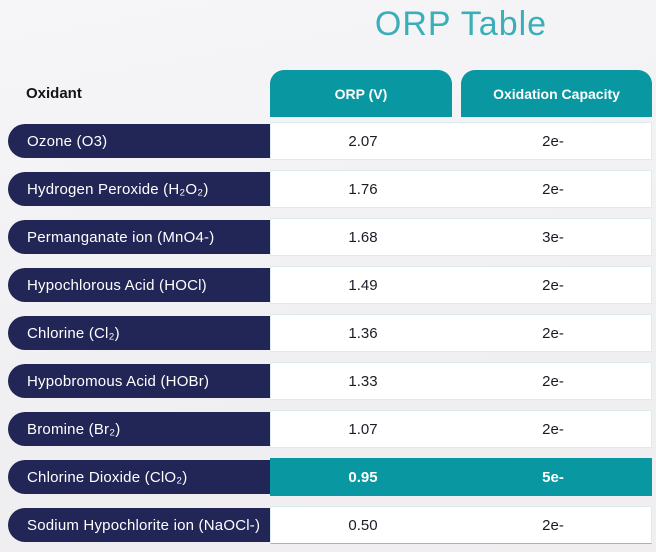 Image resolution: width=656 pixels, height=552 pixels. What do you see at coordinates (461, 525) in the screenshot?
I see `row-values: 0.50 2e-` at bounding box center [461, 525].